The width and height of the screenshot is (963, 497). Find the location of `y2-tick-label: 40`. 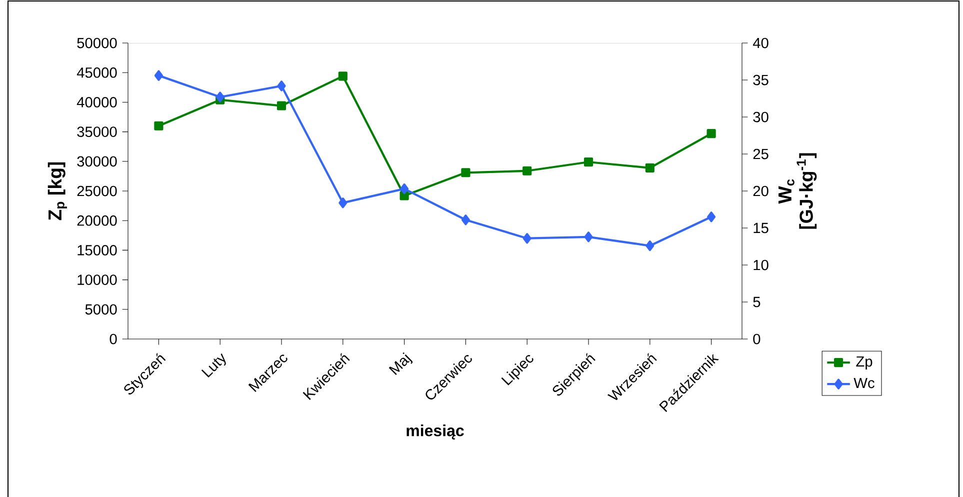

y2-tick-label: 40 is located at coordinates (760, 43).